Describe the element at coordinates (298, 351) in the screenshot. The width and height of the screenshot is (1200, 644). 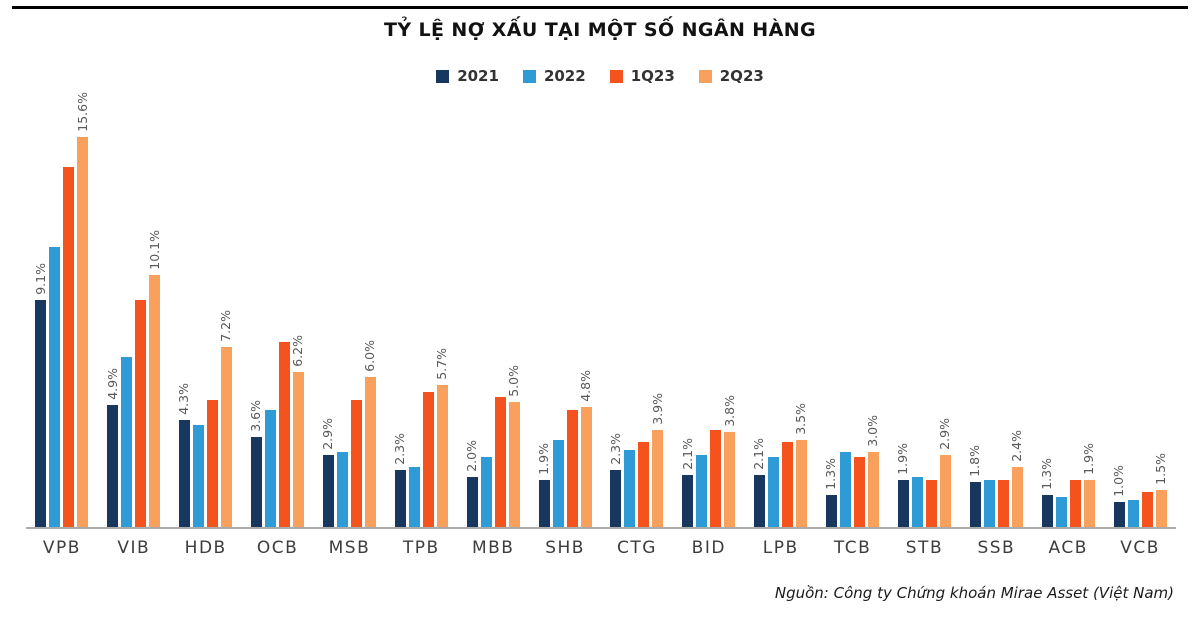
I see `value-label-2q23-ocb: 6.2%` at that location.